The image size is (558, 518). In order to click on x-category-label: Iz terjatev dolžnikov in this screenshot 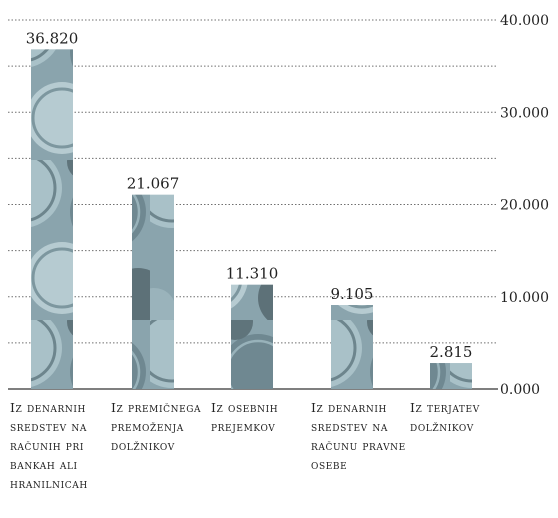, I will do `click(445, 417)`.